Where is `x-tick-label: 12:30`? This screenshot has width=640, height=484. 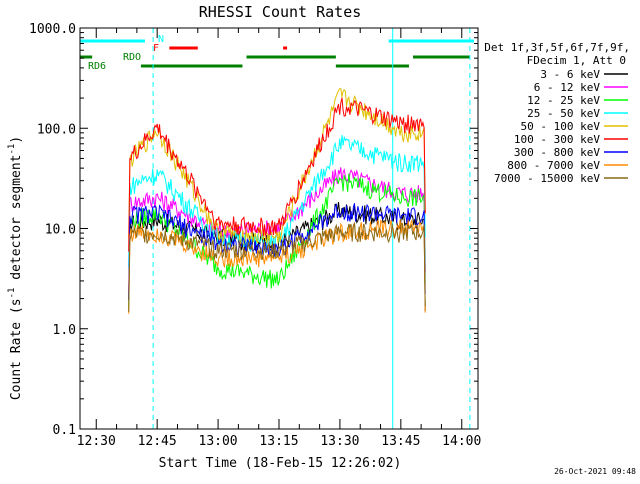 x-tick-label: 12:30 is located at coordinates (96, 441).